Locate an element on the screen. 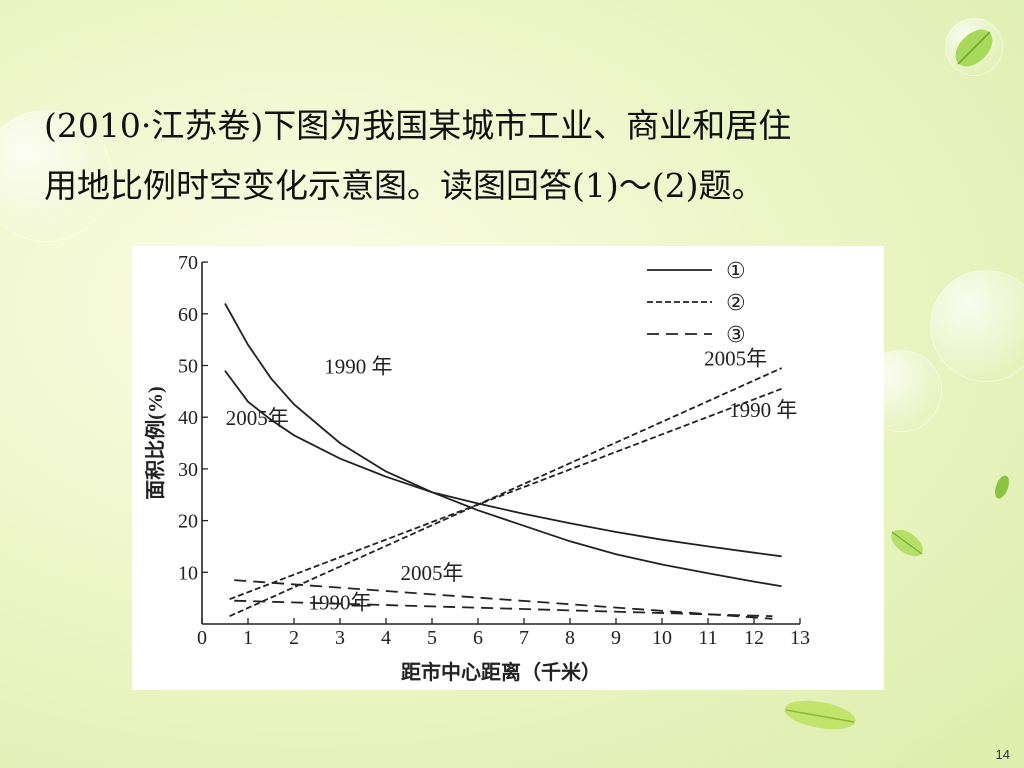 The height and width of the screenshot is (768, 1024). y-tick-label: 20 is located at coordinates (188, 522).